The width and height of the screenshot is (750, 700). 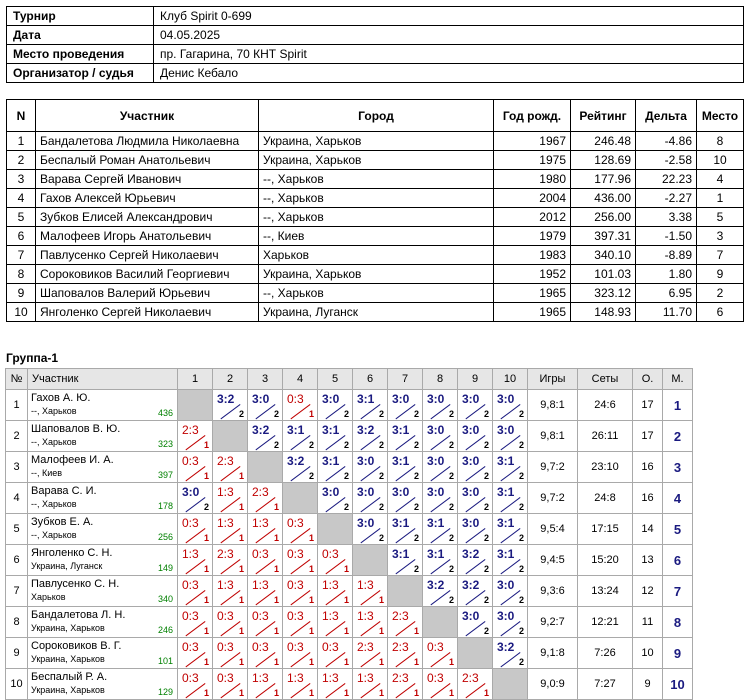 I want to click on row-number: 10, so click(x=16, y=684).